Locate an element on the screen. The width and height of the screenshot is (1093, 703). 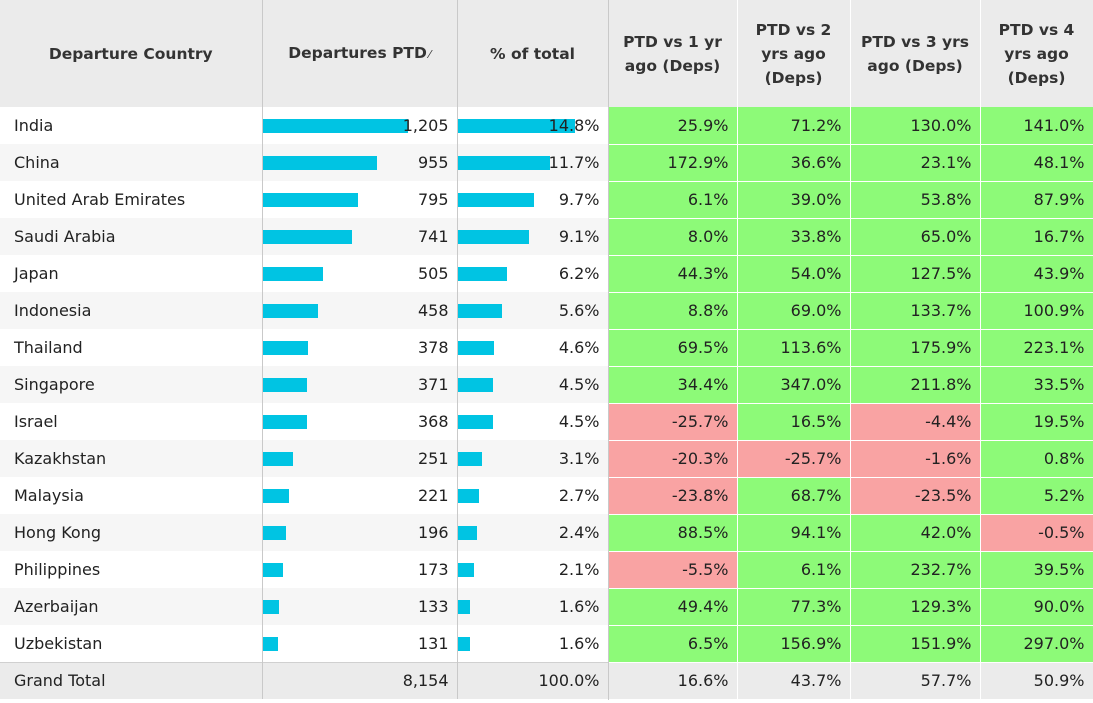
pct-value: 3.1% is located at coordinates (579, 458).